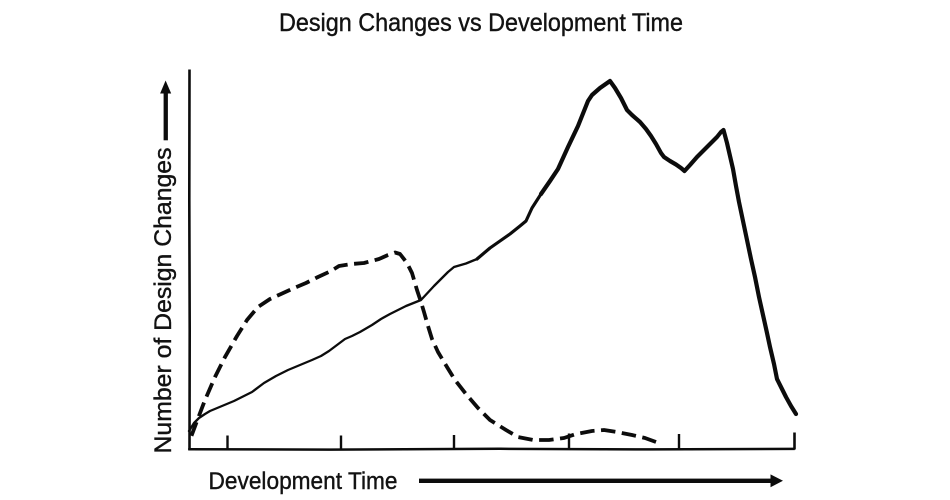 This screenshot has width=950, height=500. What do you see at coordinates (481, 23) in the screenshot?
I see `svg-text:Design Changes vs Development: Design Changes vs Development Time` at bounding box center [481, 23].